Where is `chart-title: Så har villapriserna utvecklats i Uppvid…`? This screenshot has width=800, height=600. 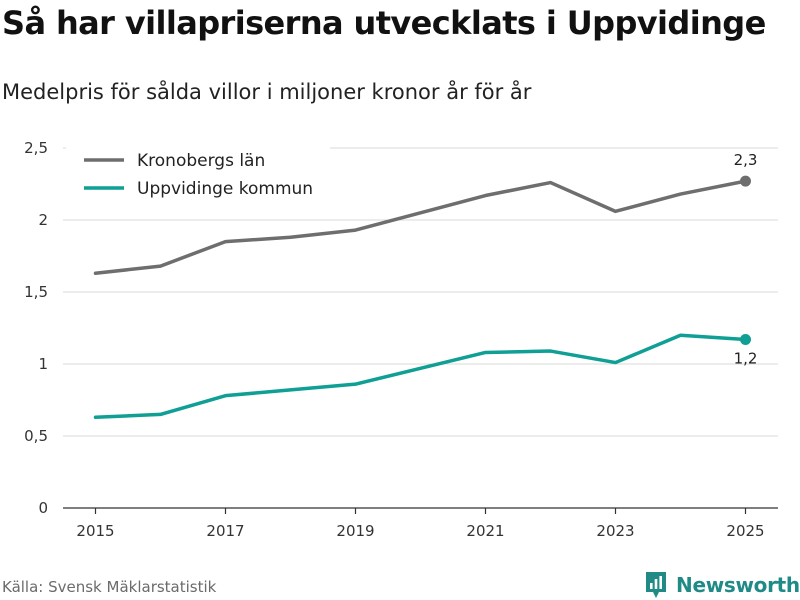 chart-title: Så har villapriserna utvecklats i Uppvid… is located at coordinates (384, 23).